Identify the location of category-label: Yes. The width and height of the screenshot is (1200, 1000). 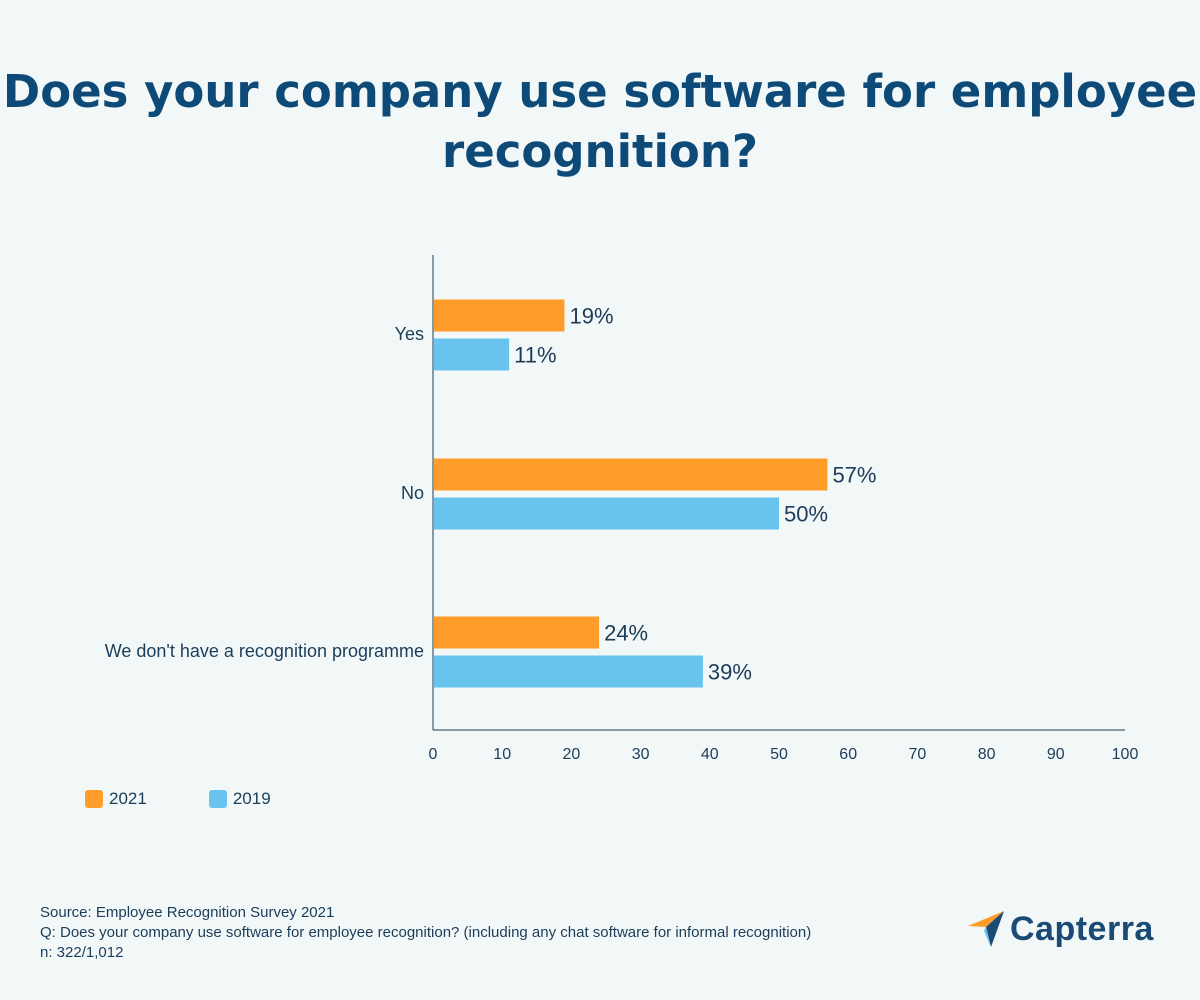
(409, 334).